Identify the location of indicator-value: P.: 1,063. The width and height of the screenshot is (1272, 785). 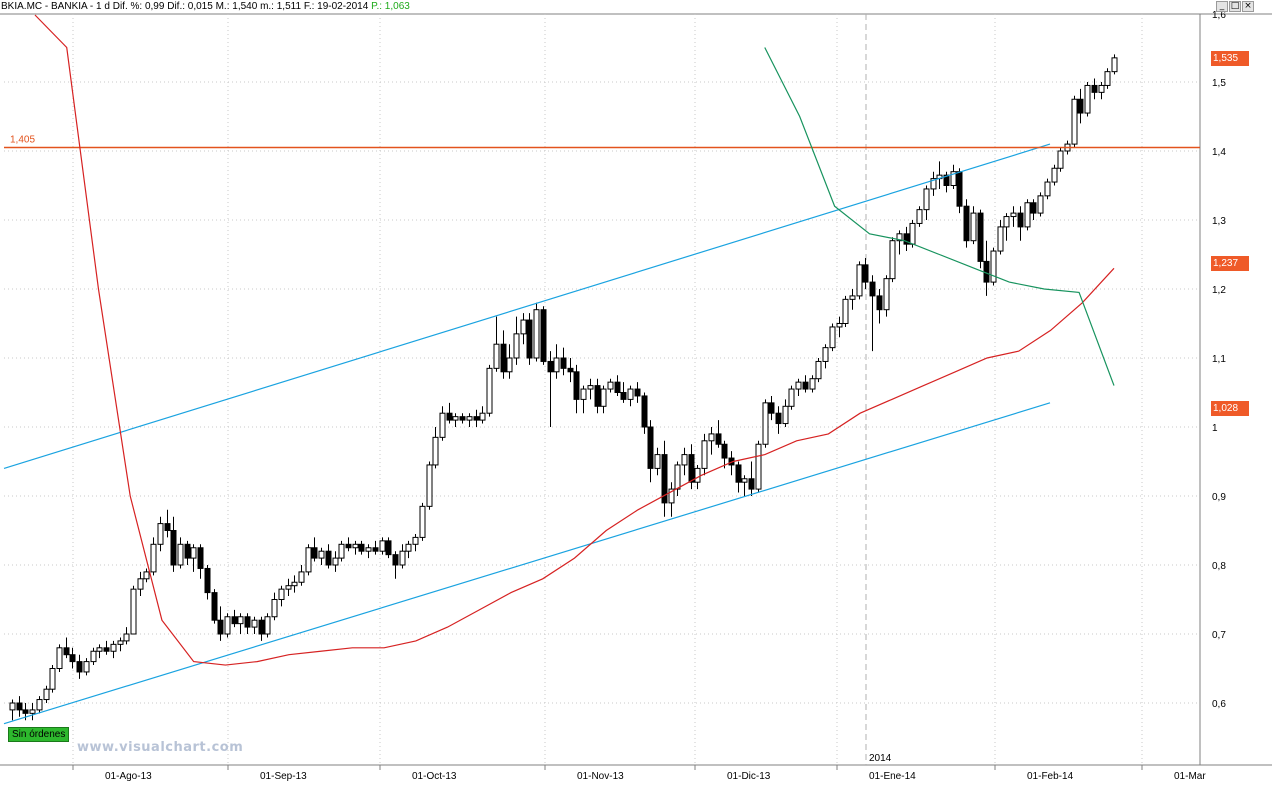
(390, 6).